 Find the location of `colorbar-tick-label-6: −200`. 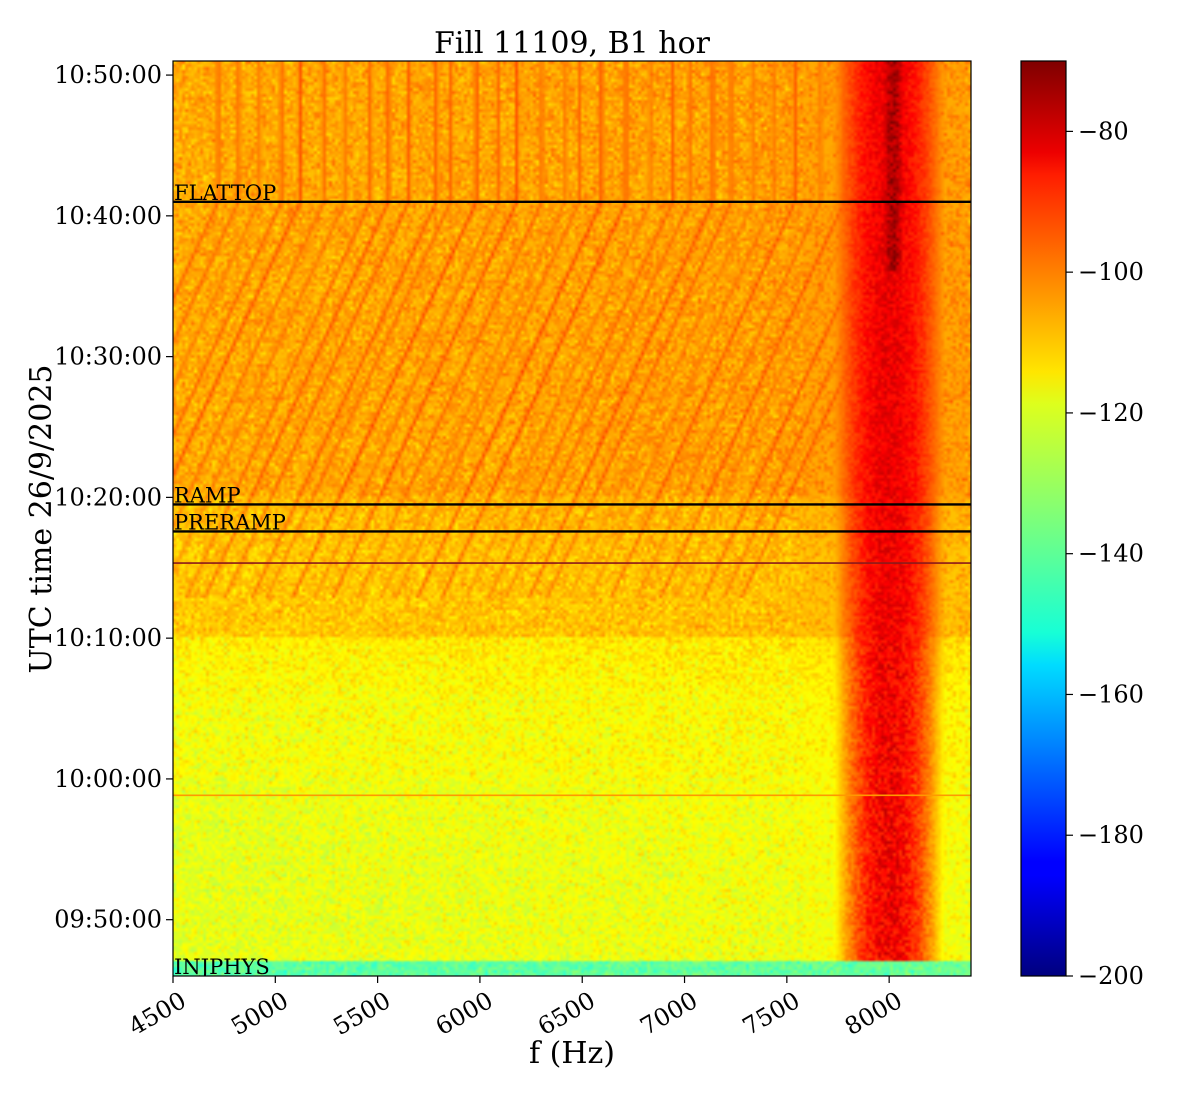

colorbar-tick-label-6: −200 is located at coordinates (1111, 976).